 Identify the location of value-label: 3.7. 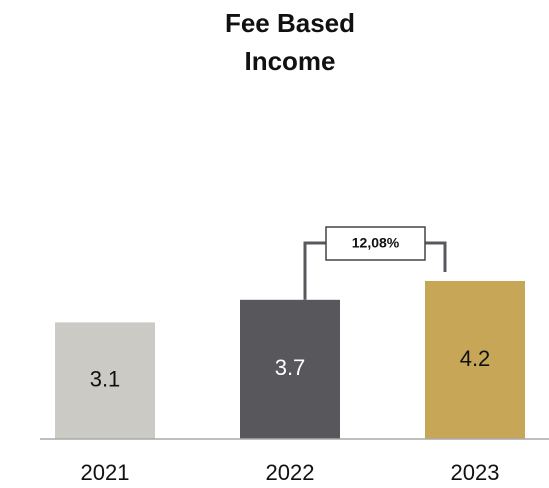
(290, 367).